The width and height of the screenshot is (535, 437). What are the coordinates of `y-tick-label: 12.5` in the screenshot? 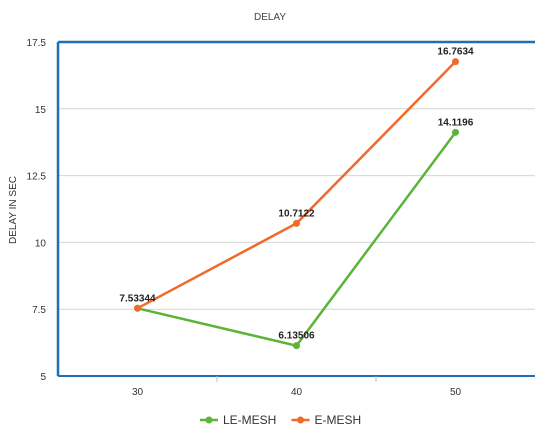 It's located at (37, 177).